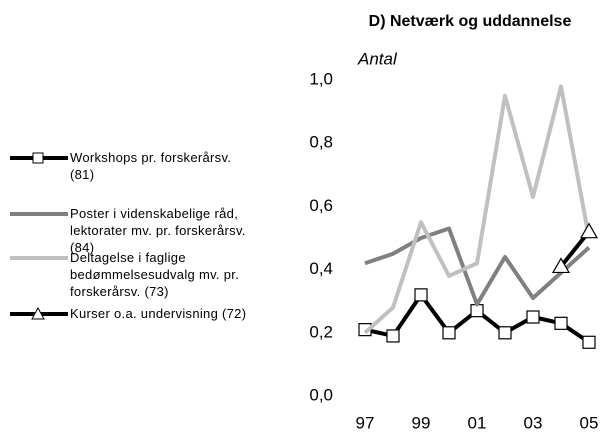 The image size is (610, 439). Describe the element at coordinates (151, 166) in the screenshot. I see `legend-label: Workshops pr. forskerårsv. (81)` at that location.